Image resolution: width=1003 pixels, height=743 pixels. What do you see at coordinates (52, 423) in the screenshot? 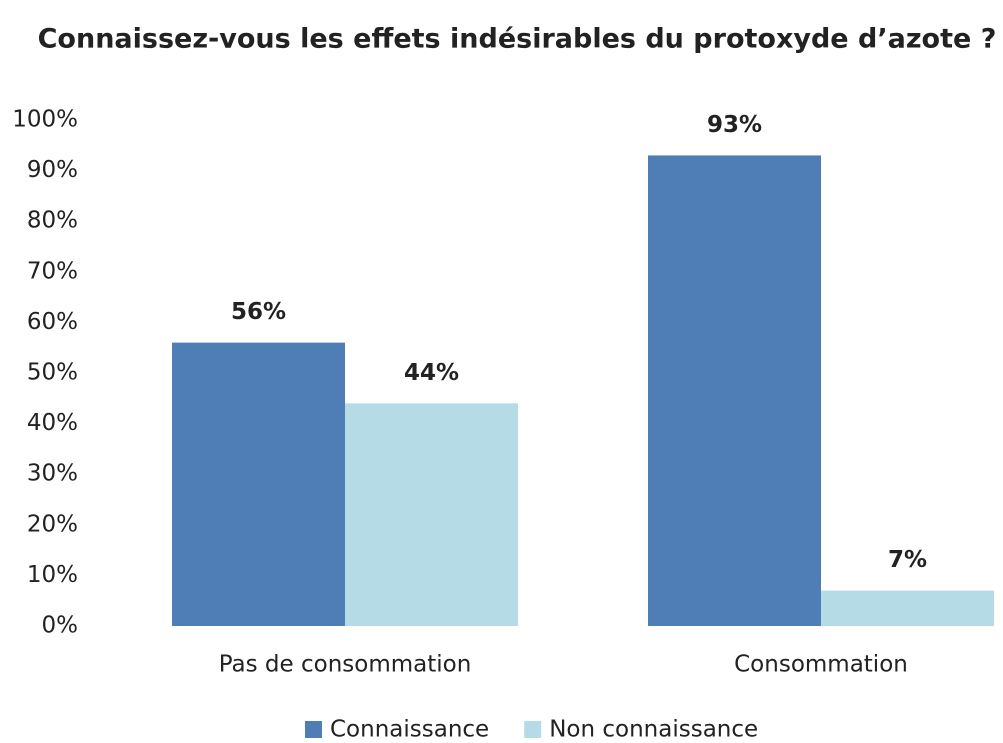
I see `y-tick-label: 40%` at bounding box center [52, 423].